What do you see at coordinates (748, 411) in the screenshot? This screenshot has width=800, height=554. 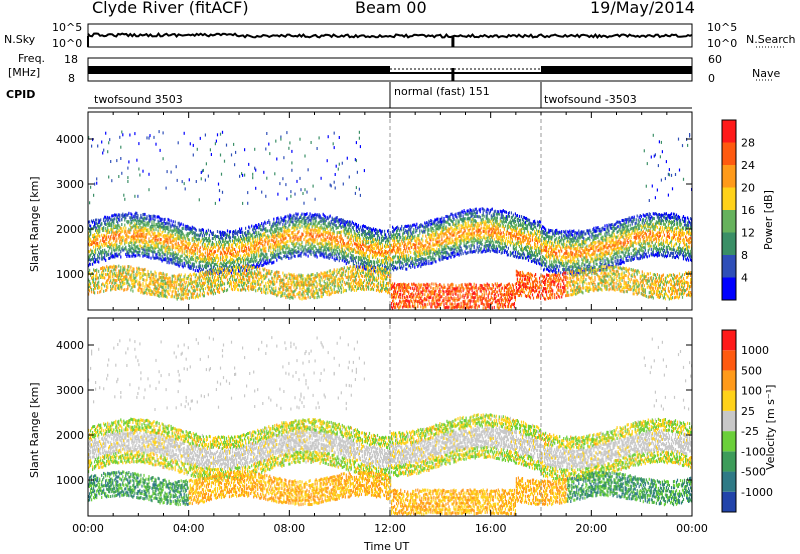 I see `colorbar-tick-label: 25` at bounding box center [748, 411].